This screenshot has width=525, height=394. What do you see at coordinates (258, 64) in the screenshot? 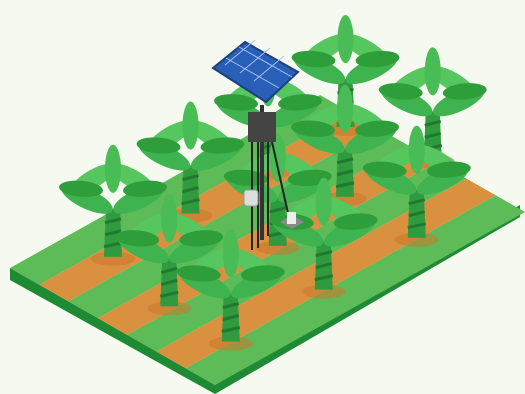
I see `panel-grid` at bounding box center [258, 64].